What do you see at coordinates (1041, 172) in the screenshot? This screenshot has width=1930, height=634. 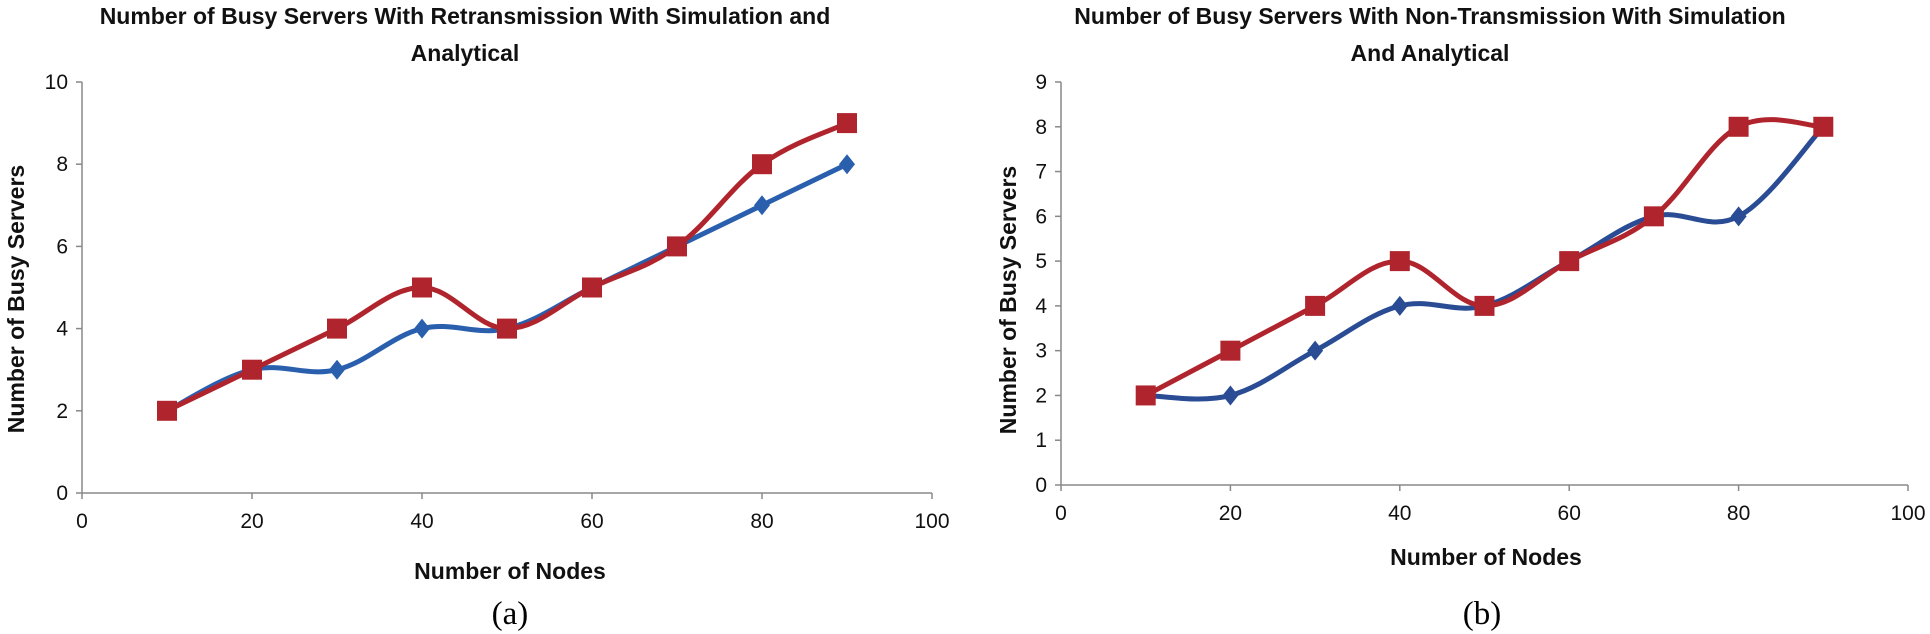 I see `y-tick-label: 7` at bounding box center [1041, 172].